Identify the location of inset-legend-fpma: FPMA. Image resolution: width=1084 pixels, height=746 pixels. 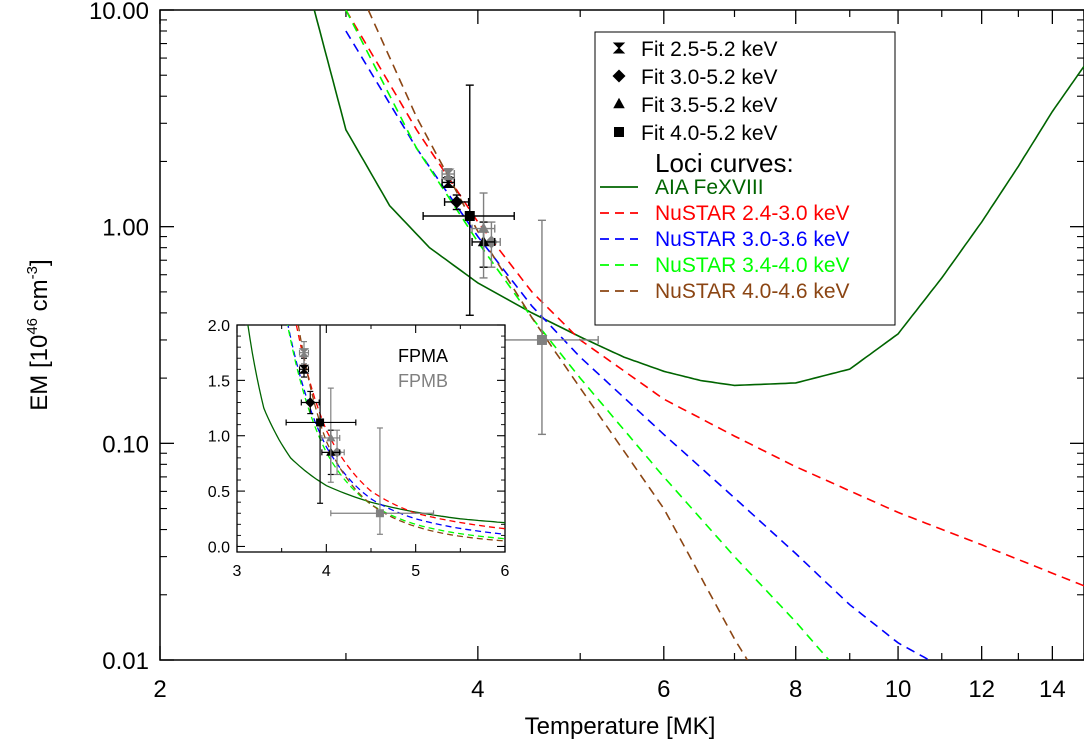
(423, 356).